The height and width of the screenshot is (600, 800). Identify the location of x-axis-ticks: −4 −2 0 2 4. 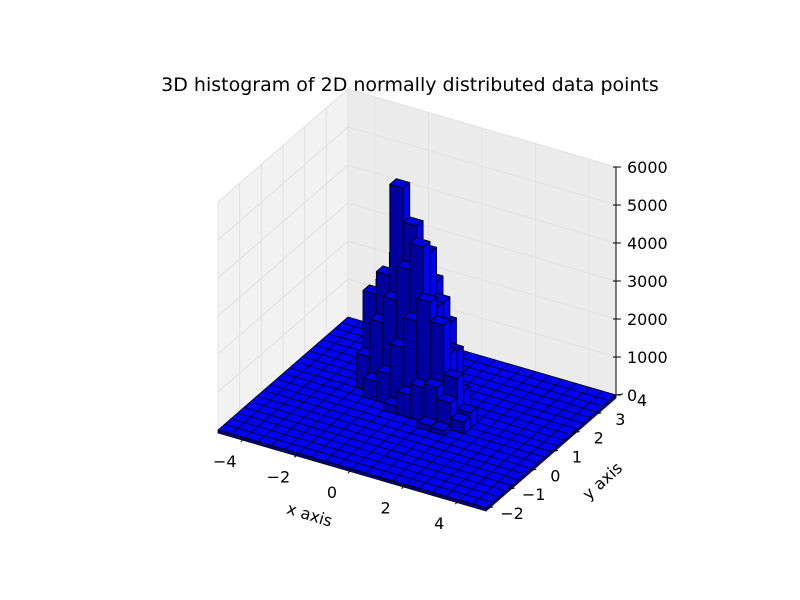
(336, 485).